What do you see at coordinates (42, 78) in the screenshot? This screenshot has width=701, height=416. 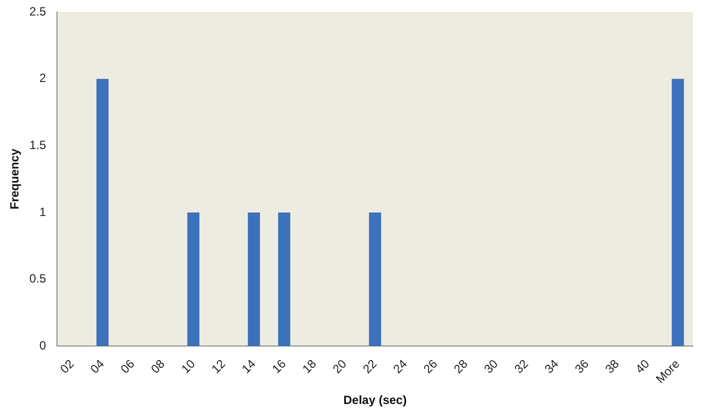 I see `y-tick-label: 2` at bounding box center [42, 78].